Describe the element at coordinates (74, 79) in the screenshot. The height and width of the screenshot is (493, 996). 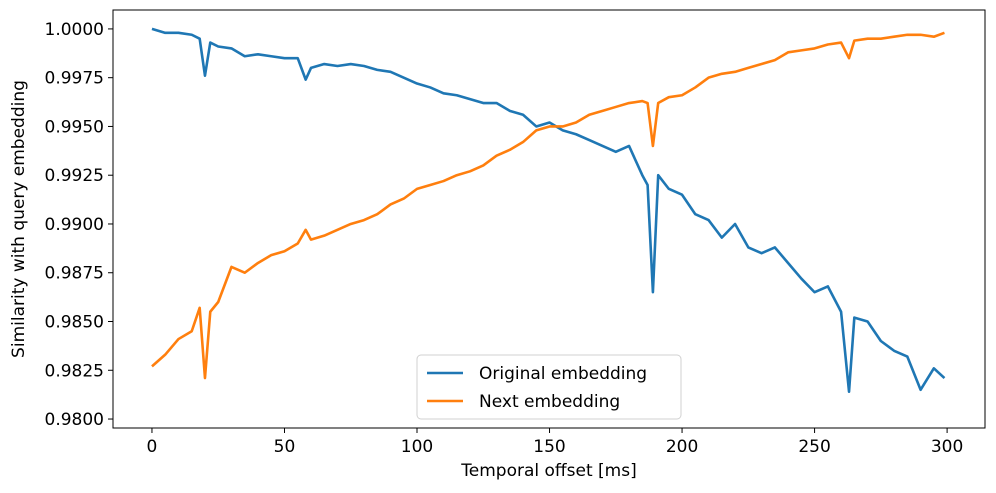
I see `y-tick-label: 0.9975` at that location.